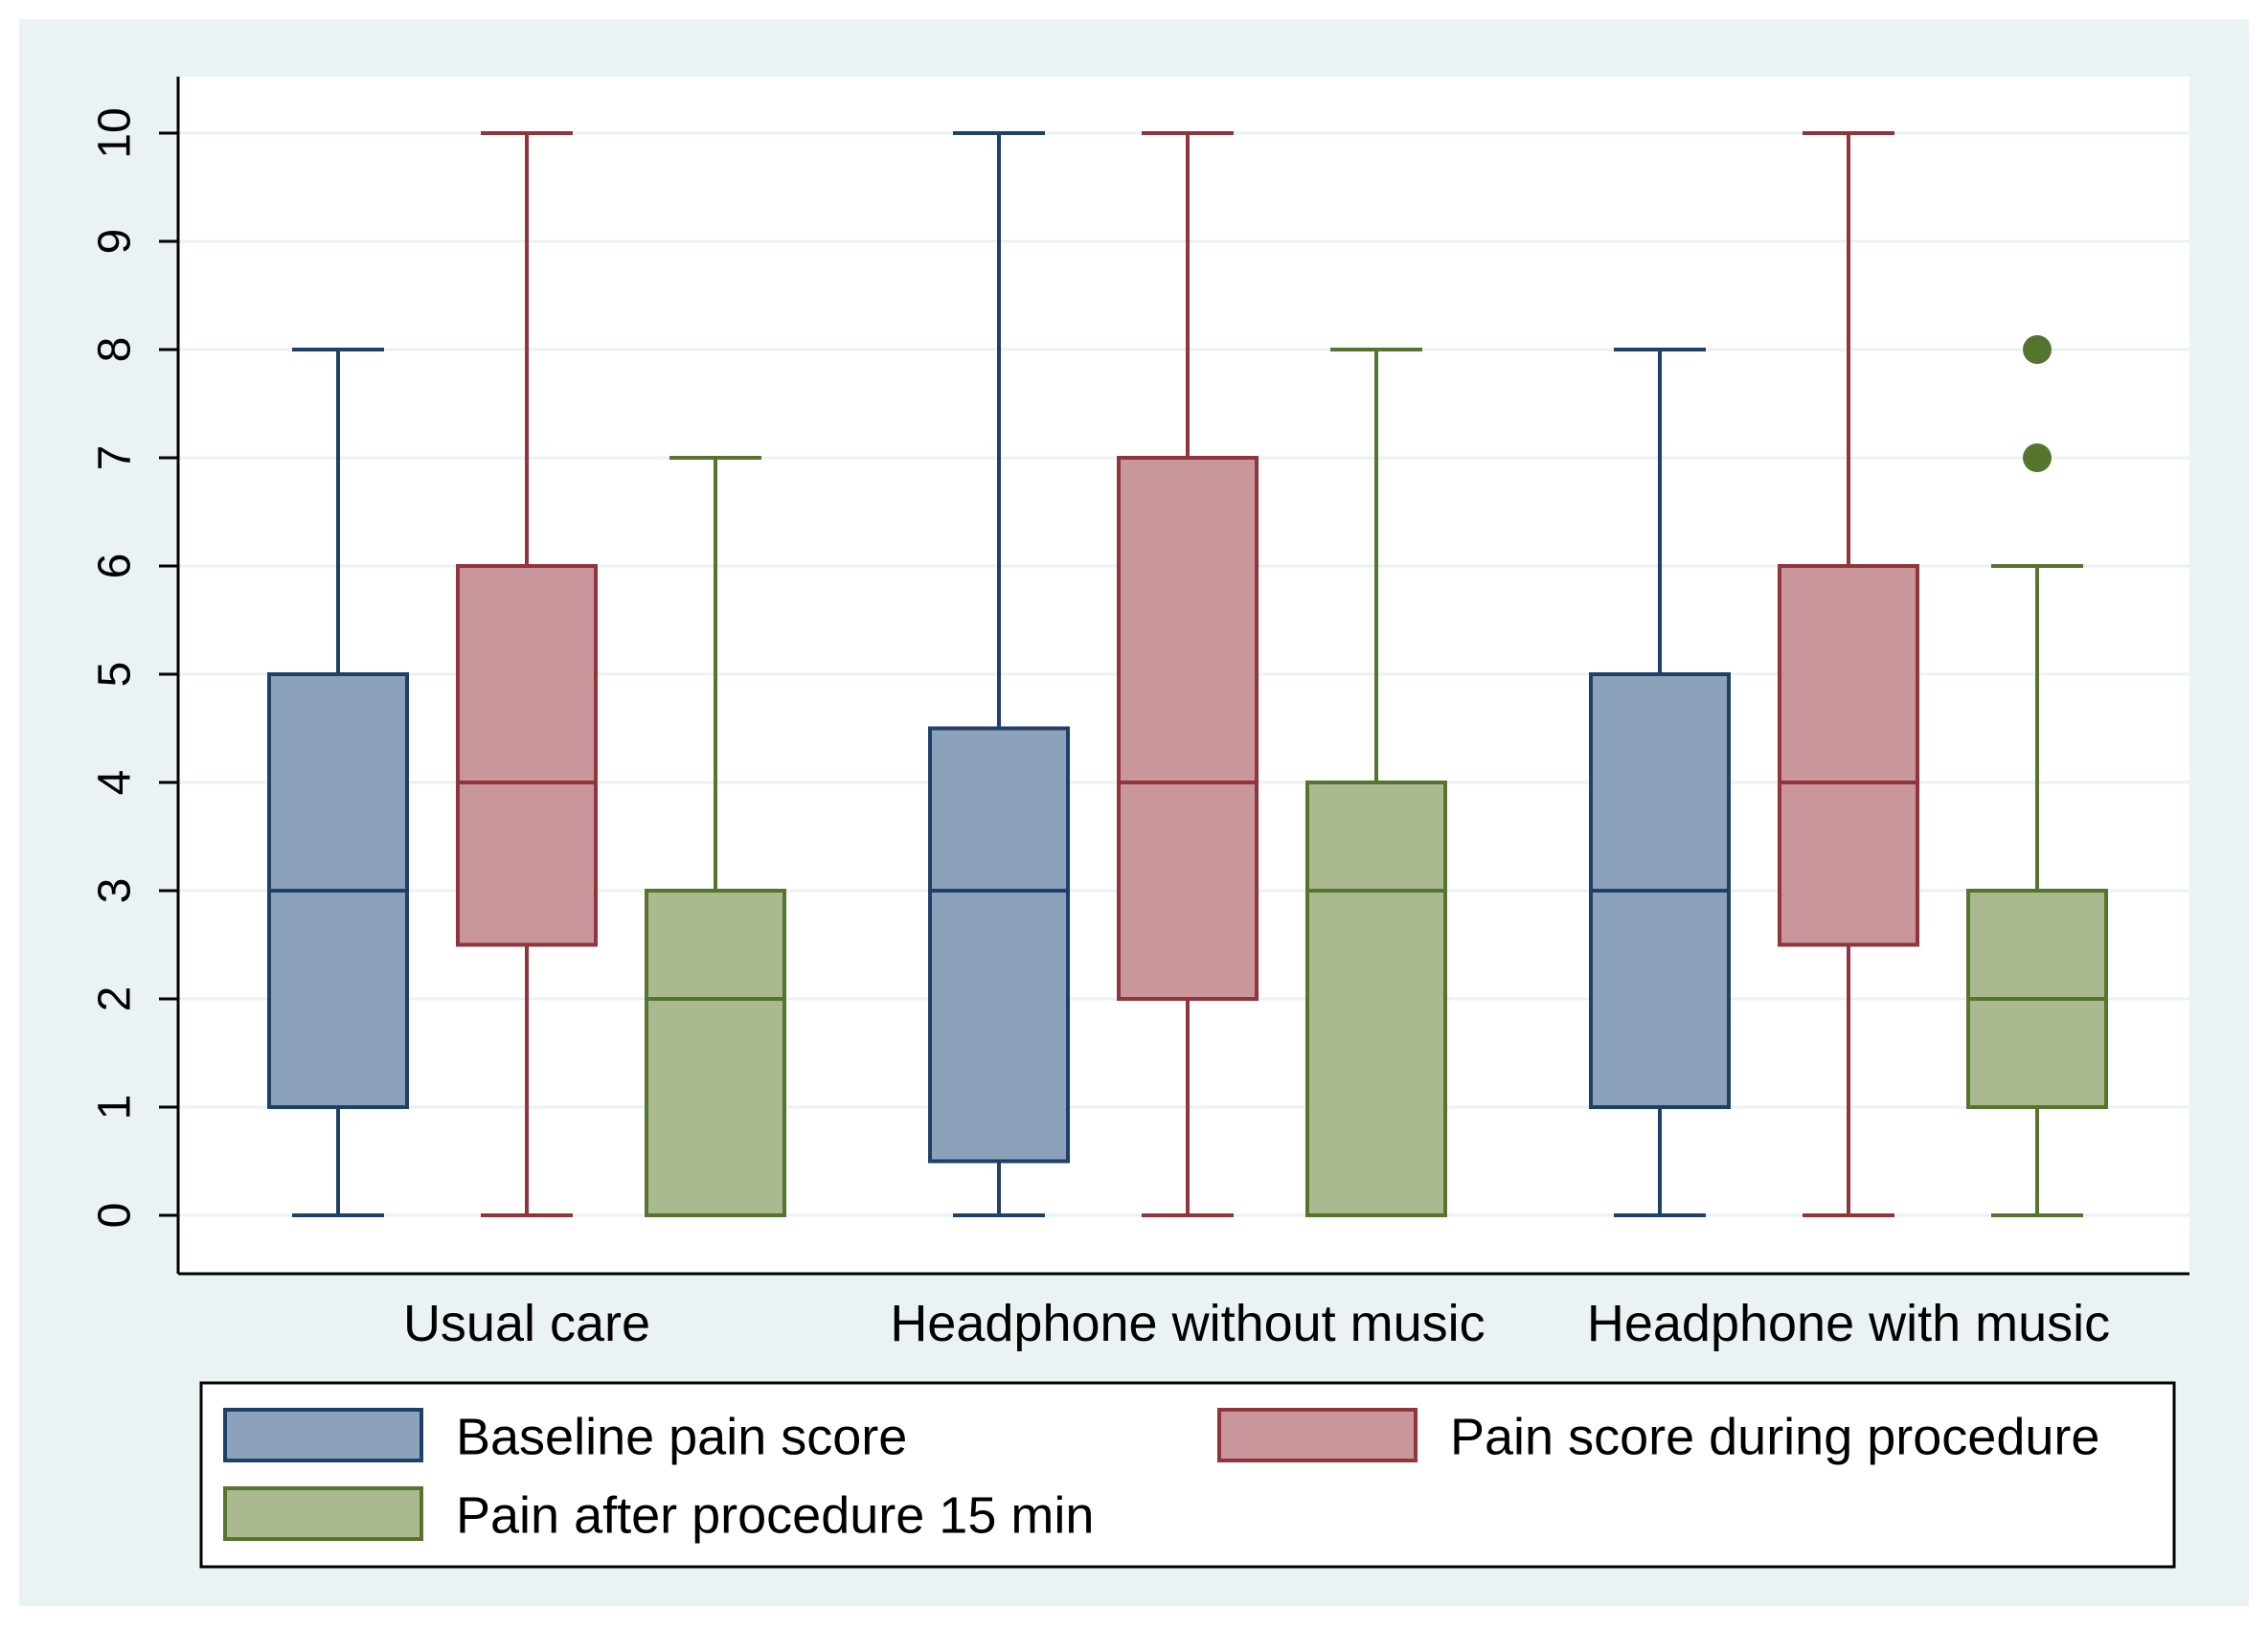  What do you see at coordinates (1187, 1323) in the screenshot?
I see `x-category-label-2: Headphone without music` at bounding box center [1187, 1323].